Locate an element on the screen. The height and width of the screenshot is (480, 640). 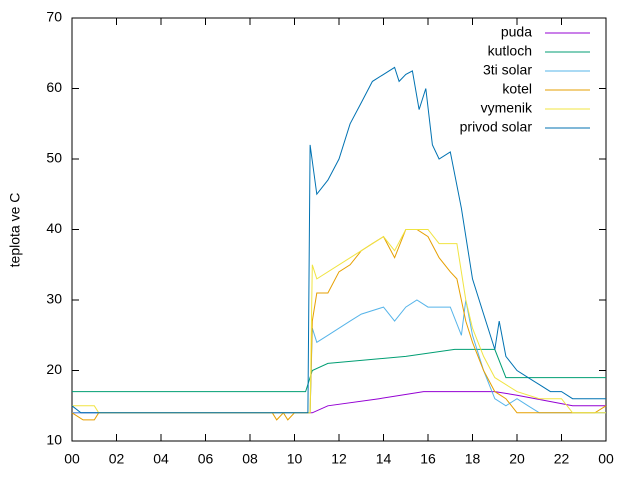
x-tick-label: 12 is located at coordinates (339, 459).